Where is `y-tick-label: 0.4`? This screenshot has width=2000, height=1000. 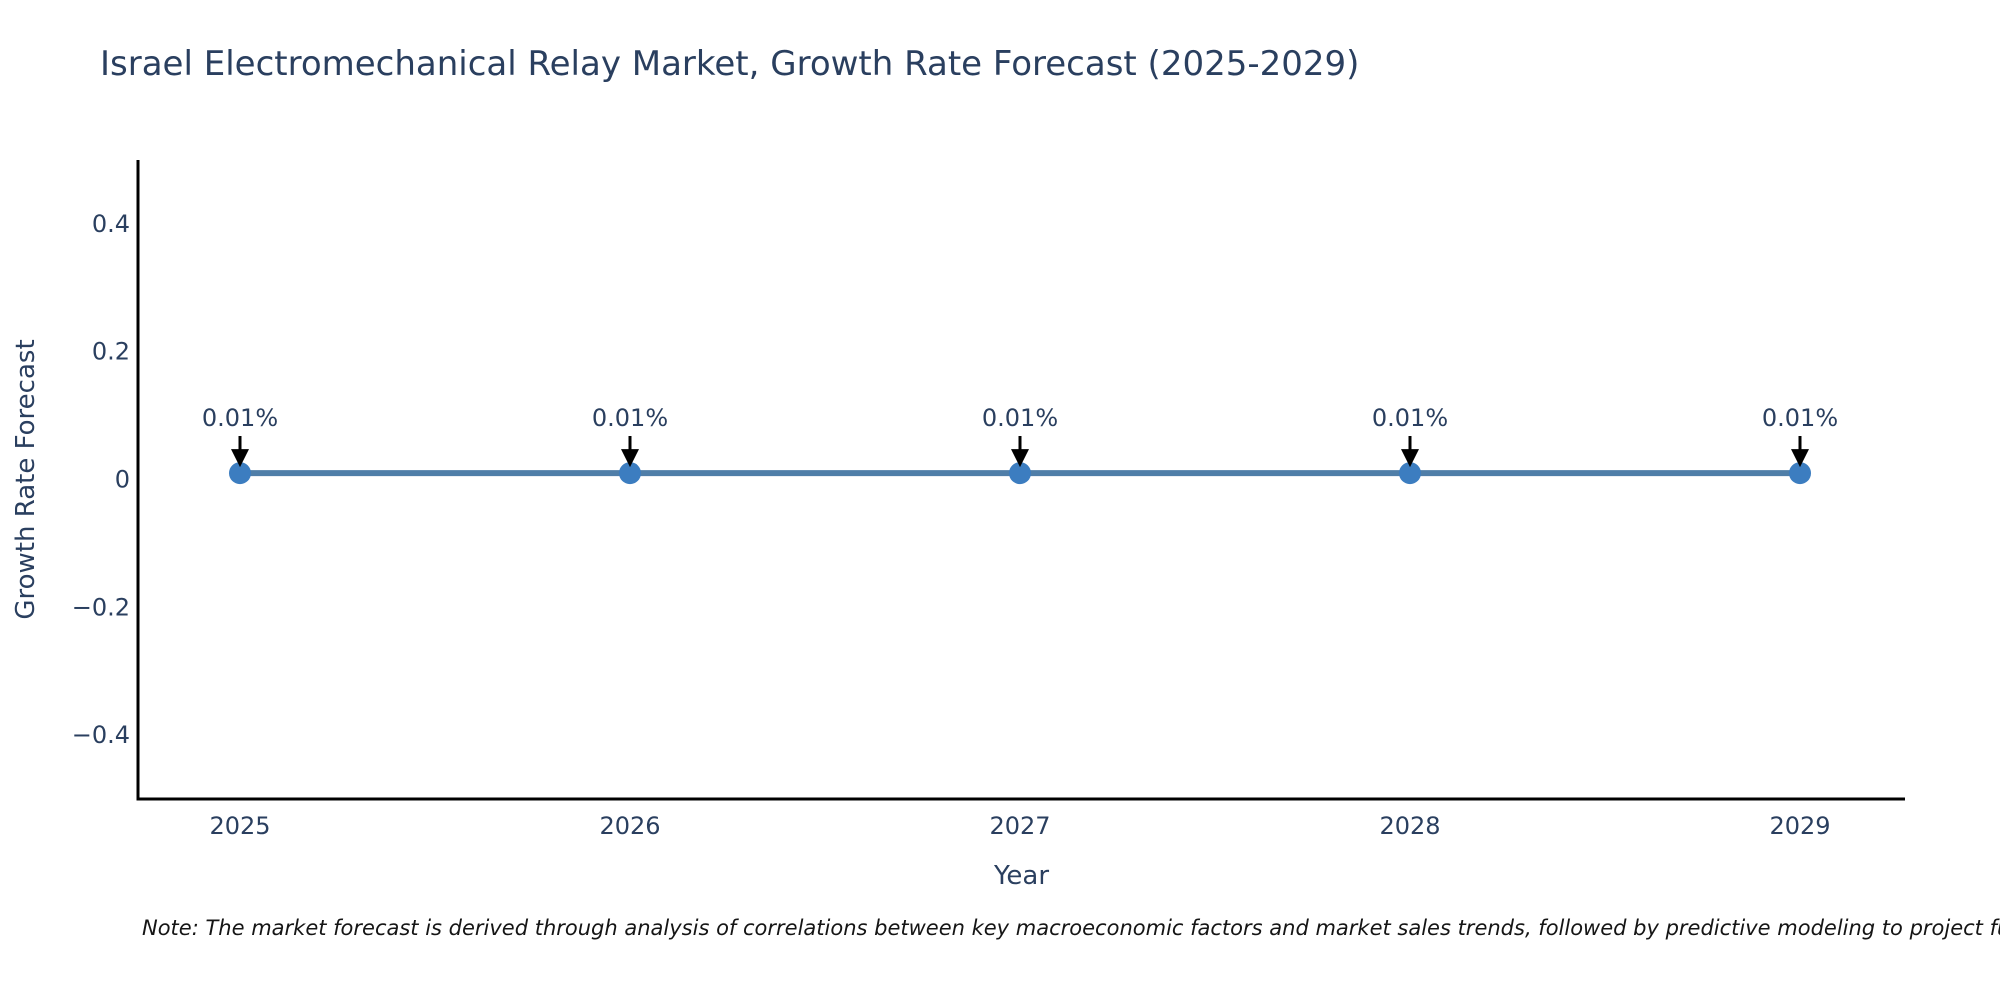
y-tick-label: 0.4 is located at coordinates (111, 224).